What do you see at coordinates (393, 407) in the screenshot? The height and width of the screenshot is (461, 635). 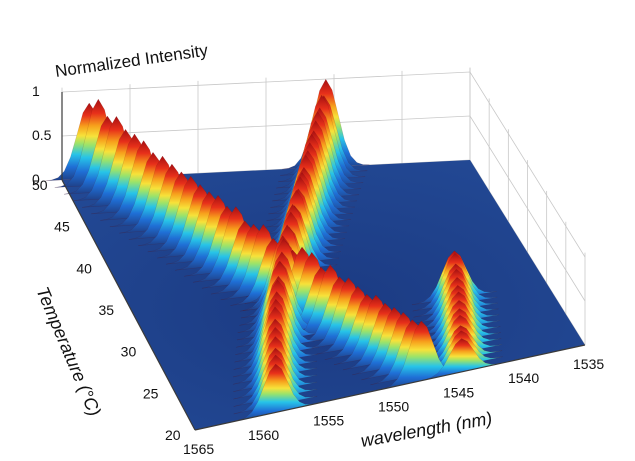 I see `x-tick-label: 1550` at bounding box center [393, 407].